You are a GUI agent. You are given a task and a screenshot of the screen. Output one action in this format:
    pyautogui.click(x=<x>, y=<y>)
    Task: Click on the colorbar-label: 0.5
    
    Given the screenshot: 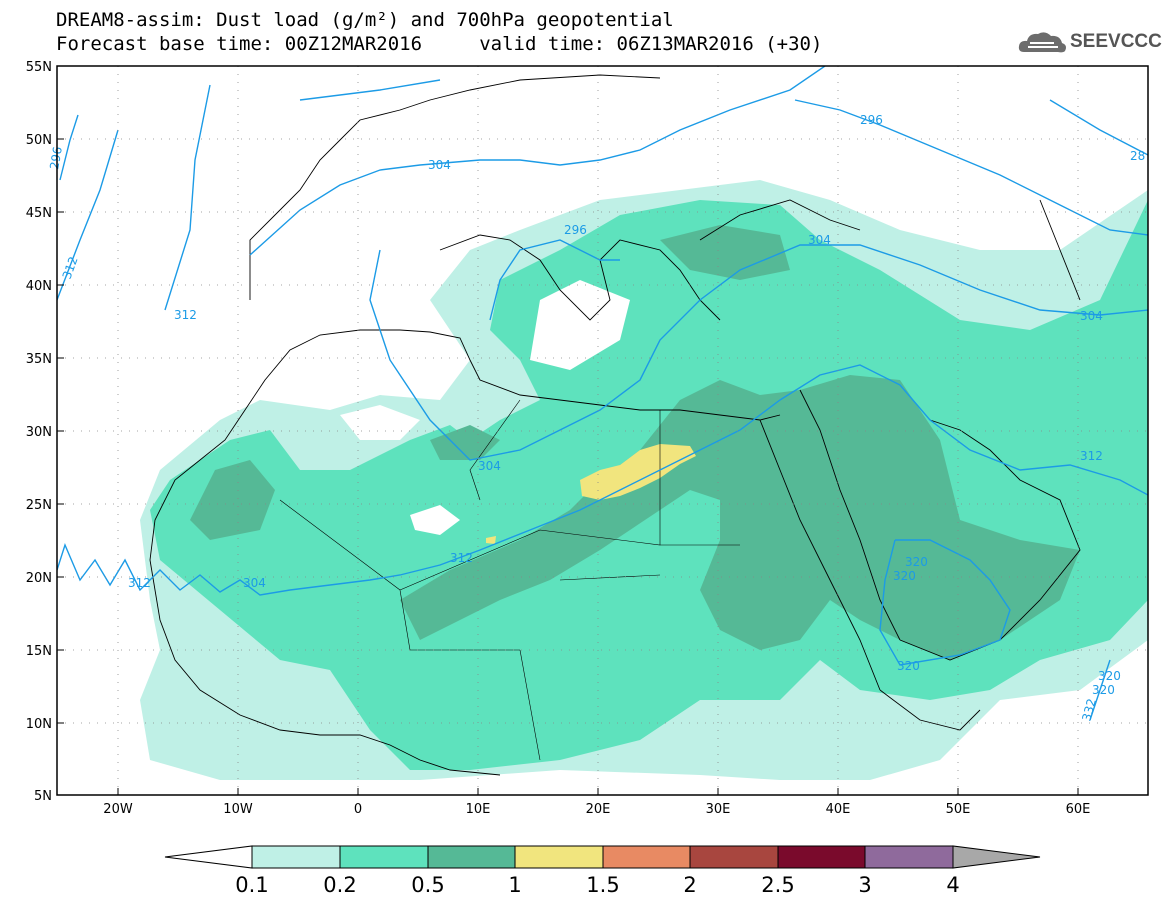 What is the action you would take?
    pyautogui.click(x=427, y=885)
    